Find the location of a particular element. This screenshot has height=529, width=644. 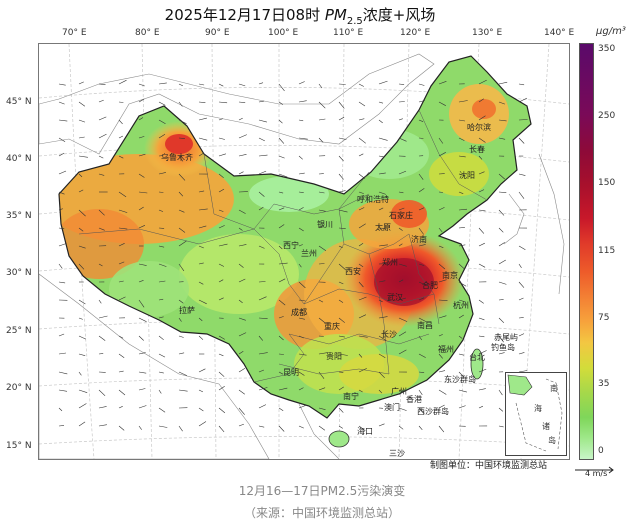

wind-legend: 4 m/s is located at coordinates (598, 469).